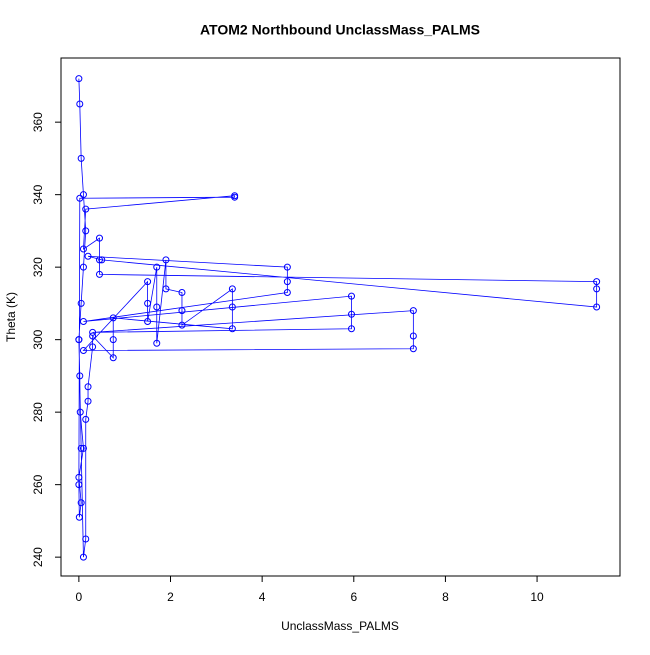 The width and height of the screenshot is (650, 655). Describe the element at coordinates (537, 597) in the screenshot. I see `x-tick-label: 10` at that location.